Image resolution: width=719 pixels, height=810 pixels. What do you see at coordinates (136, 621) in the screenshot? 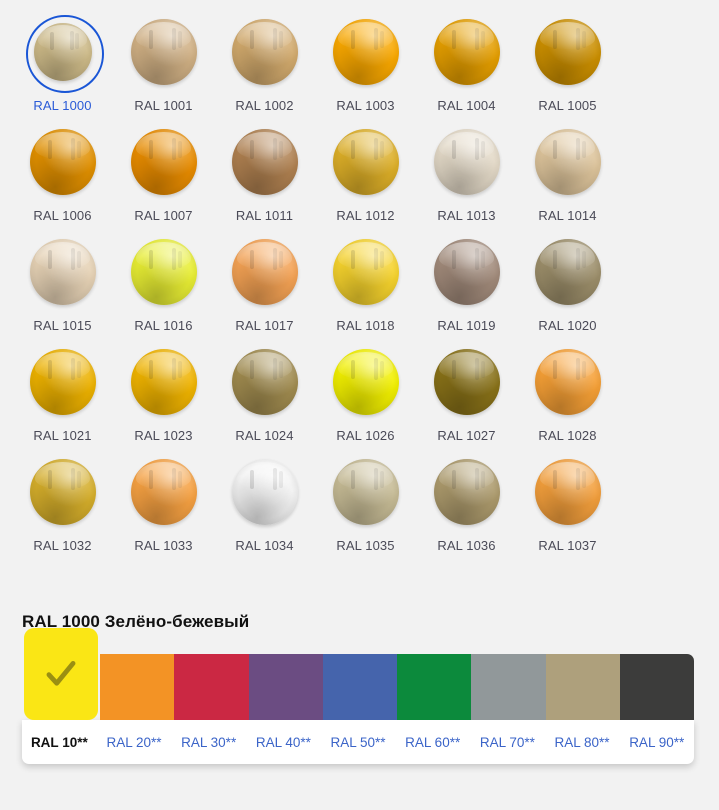
I see `page-title: RAL 1000 Зелёно-бежевый` at bounding box center [136, 621].